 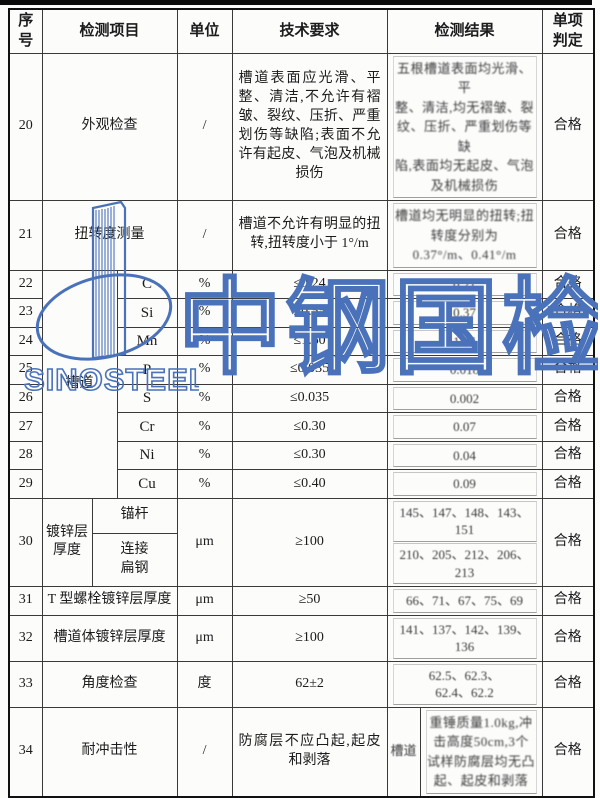 I want to click on table-row: 27 Cr % ≤0.30 0.07 合格, so click(x=301, y=427).